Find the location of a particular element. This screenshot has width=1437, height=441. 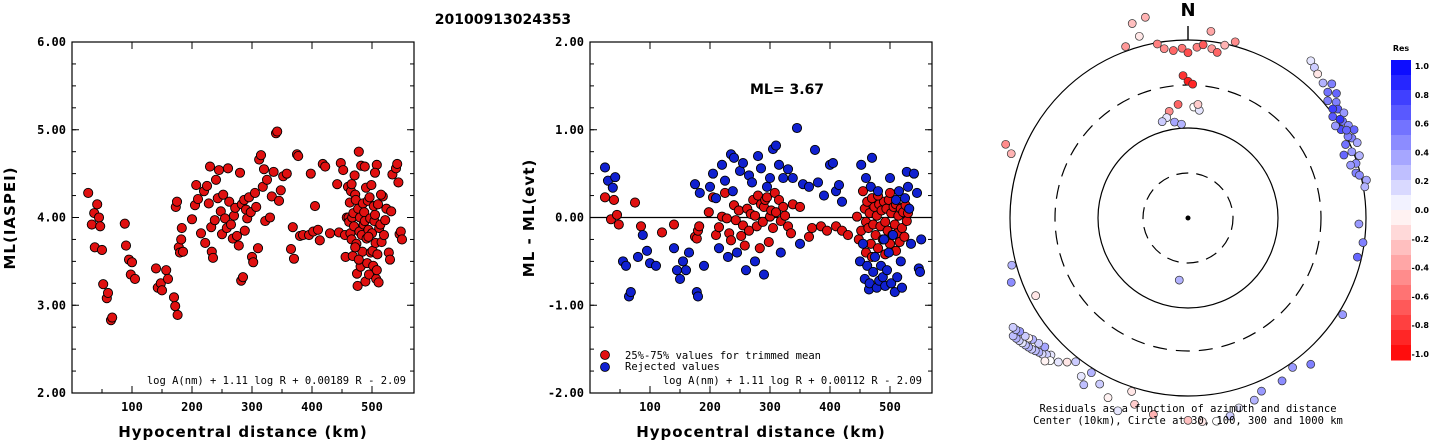

colorbar-label: 0.8 is located at coordinates (1422, 95).